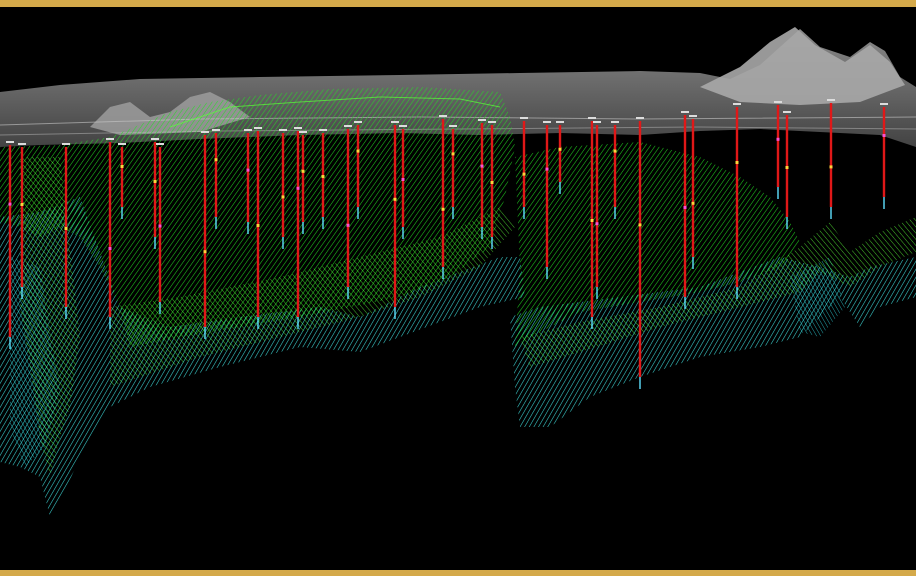 This screenshot has height=576, width=916. I want to click on frame-bottom-border, so click(458, 573).